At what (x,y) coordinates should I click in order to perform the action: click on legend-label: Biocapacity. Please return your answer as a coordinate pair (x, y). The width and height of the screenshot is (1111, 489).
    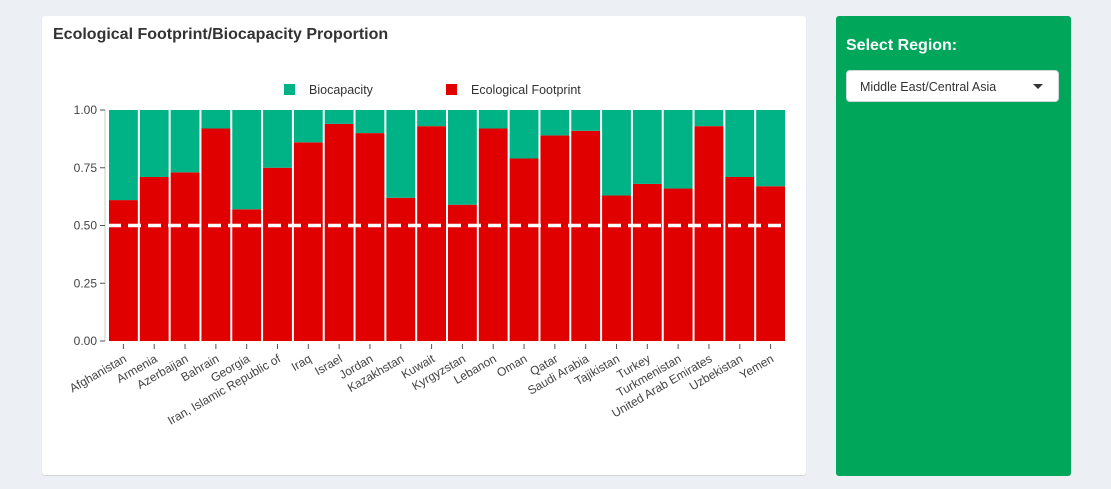
    Looking at the image, I should click on (341, 90).